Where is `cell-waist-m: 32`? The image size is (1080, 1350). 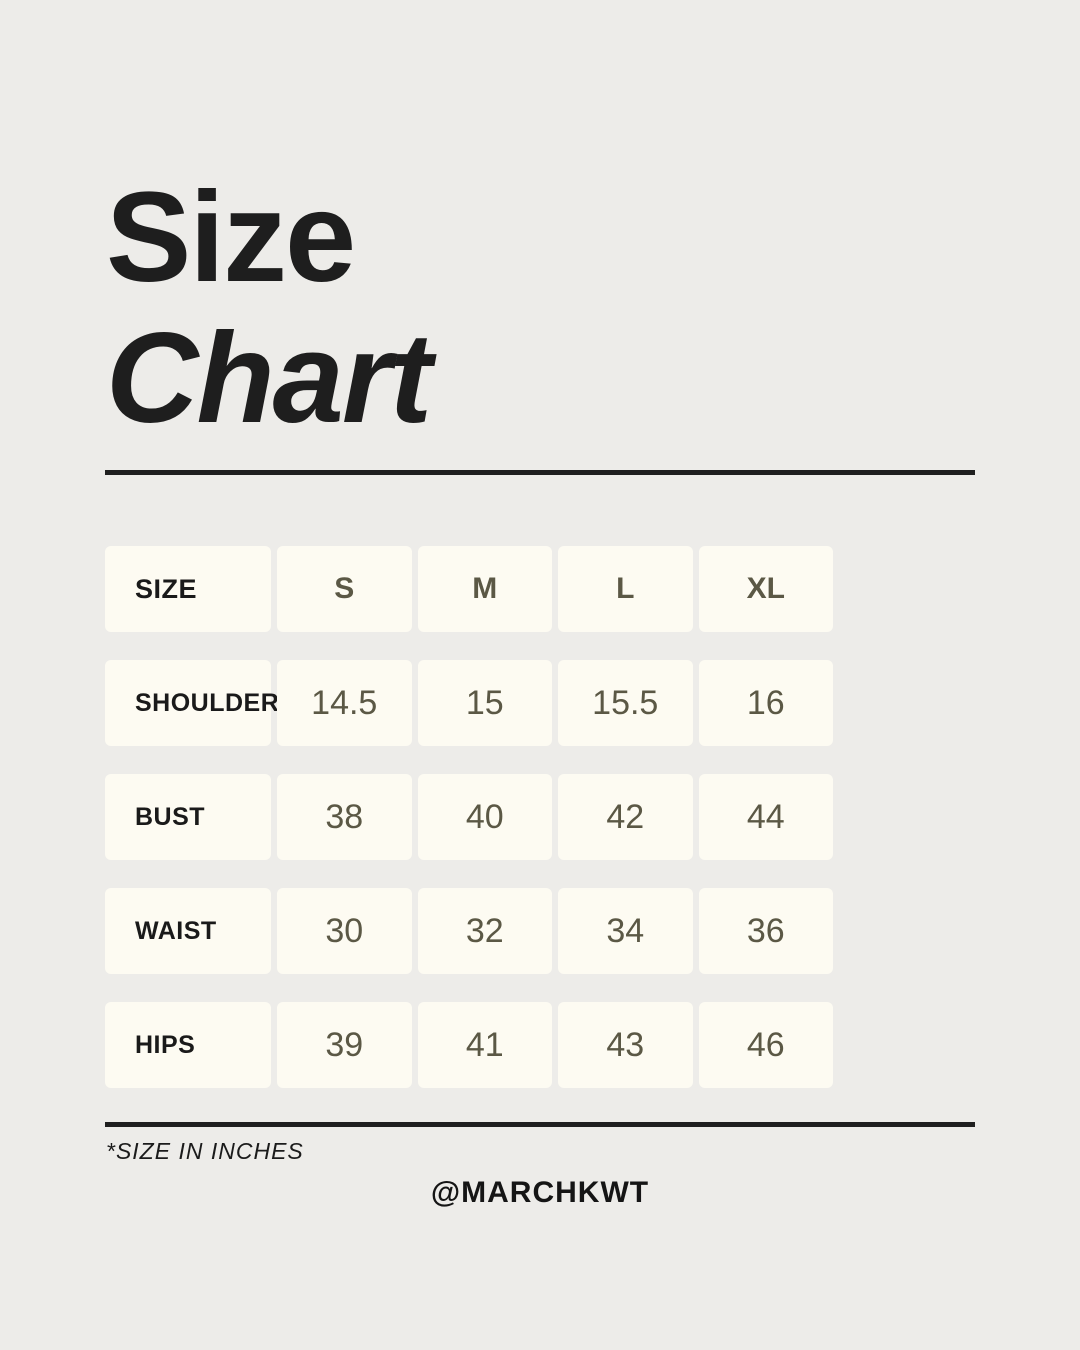 cell-waist-m: 32 is located at coordinates (484, 931).